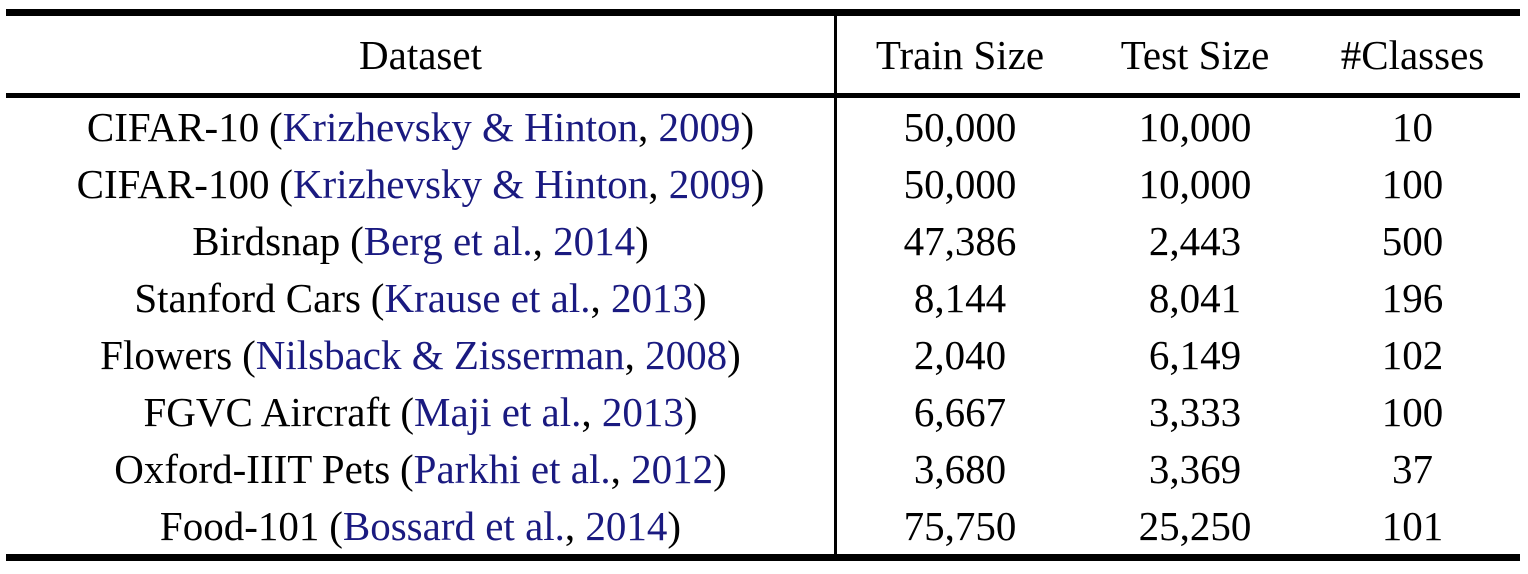 The image size is (1528, 574). What do you see at coordinates (512, 468) in the screenshot?
I see `citation-authors-link: Parkhi et al.` at bounding box center [512, 468].